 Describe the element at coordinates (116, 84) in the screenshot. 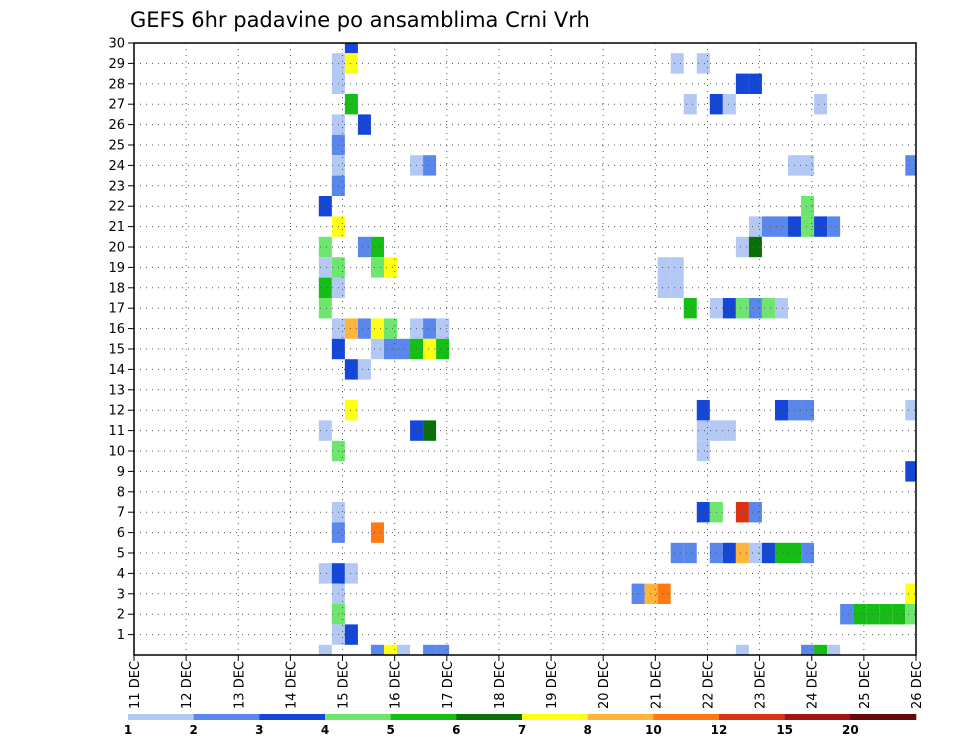

I see `y-tick-label: 28` at that location.